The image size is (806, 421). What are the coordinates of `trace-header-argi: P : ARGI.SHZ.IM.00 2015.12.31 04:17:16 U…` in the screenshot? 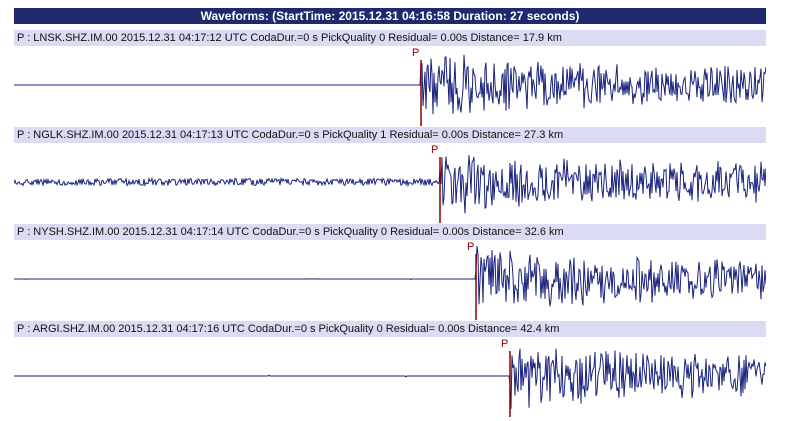 It's located at (390, 329).